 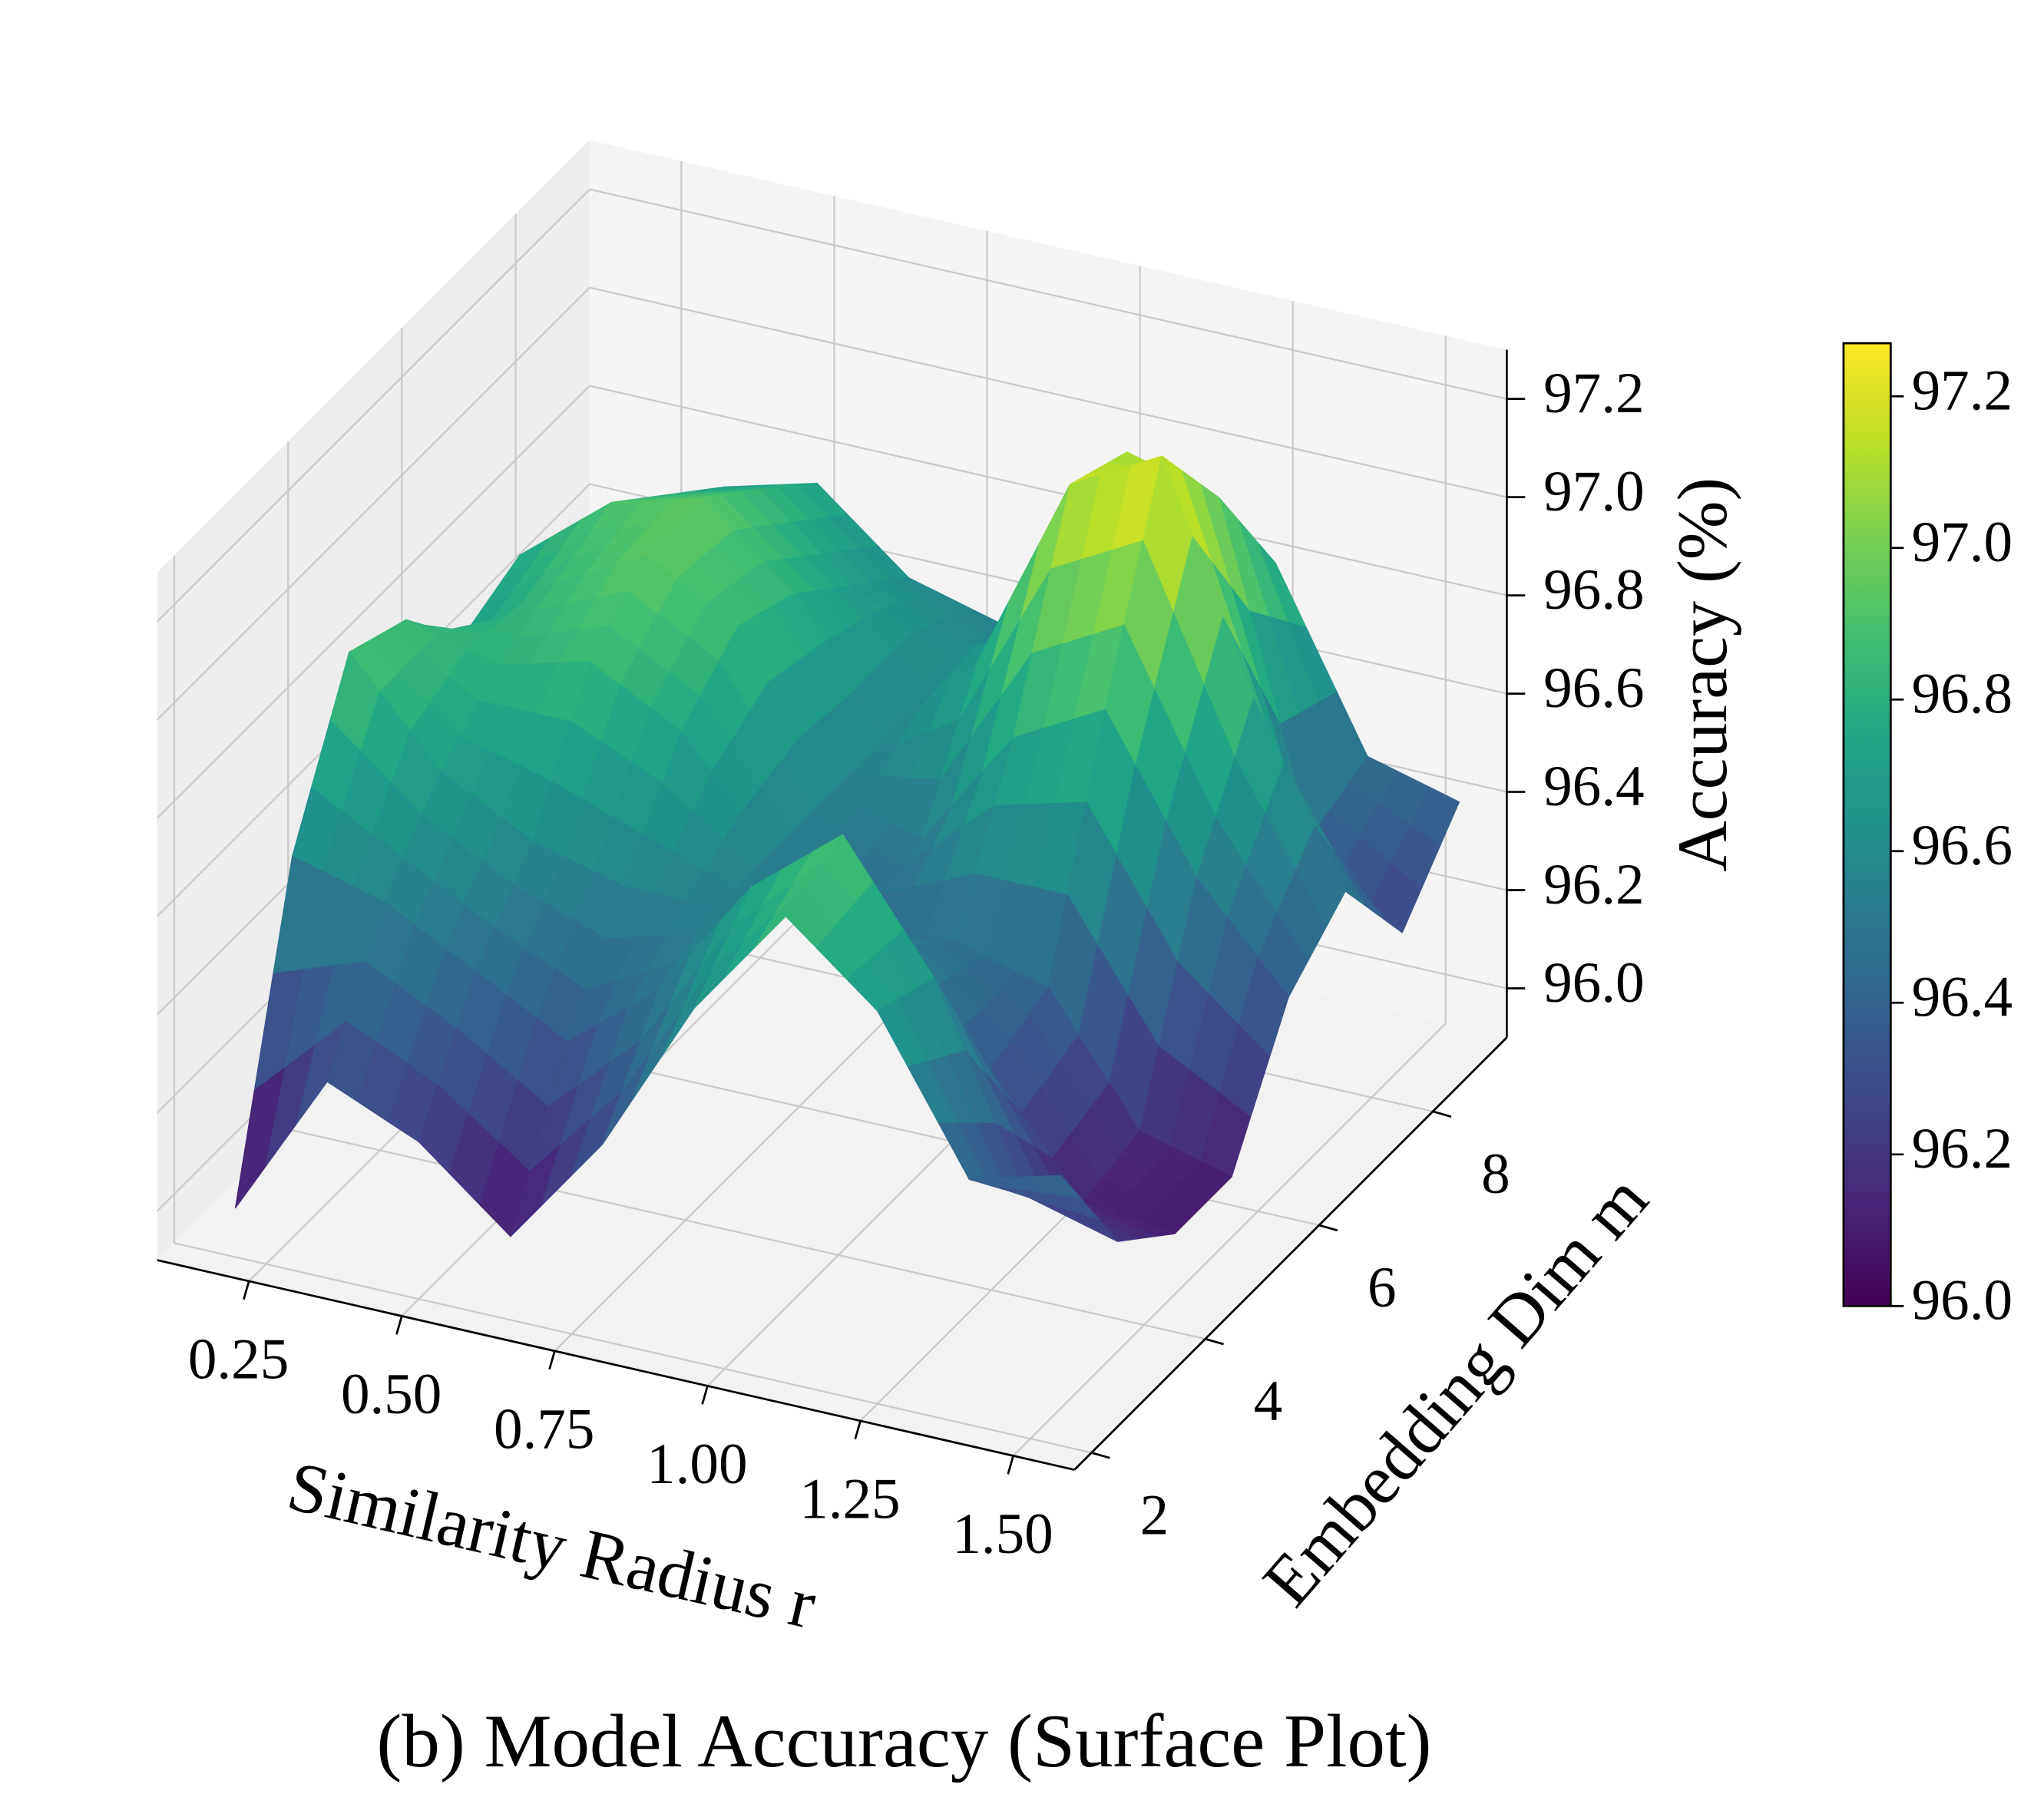 What do you see at coordinates (1594, 787) in the screenshot?
I see `z-tick-label: 96.4` at bounding box center [1594, 787].